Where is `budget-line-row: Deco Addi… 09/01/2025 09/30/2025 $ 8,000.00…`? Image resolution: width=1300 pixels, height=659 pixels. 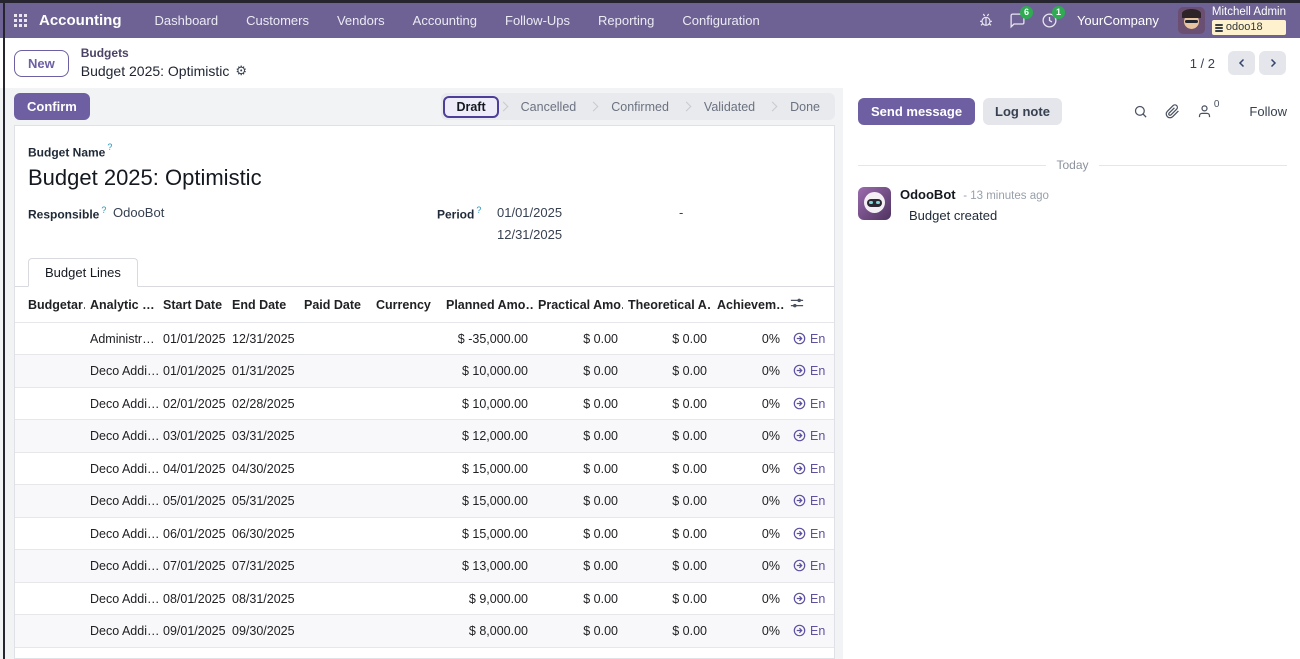 budget-line-row: Deco Addi… 09/01/2025 09/30/2025 $ 8,000.00… is located at coordinates (424, 631).